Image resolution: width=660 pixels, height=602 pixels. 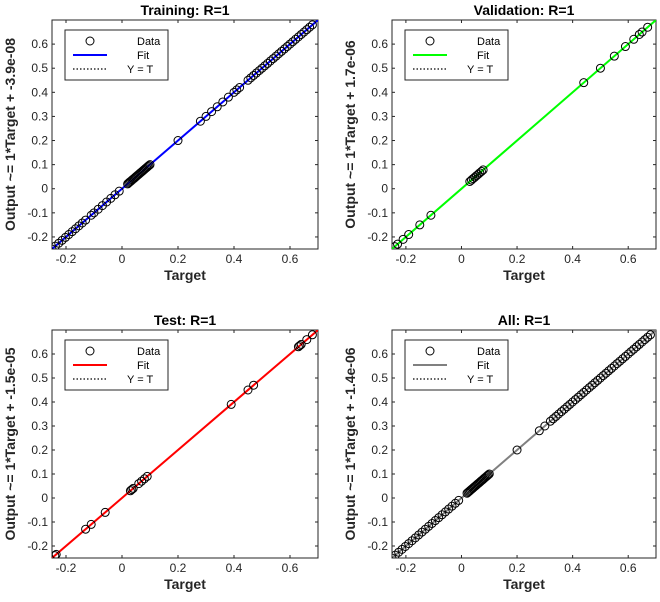 What do you see at coordinates (524, 10) in the screenshot?
I see `chart-title: Validation: R=1` at bounding box center [524, 10].